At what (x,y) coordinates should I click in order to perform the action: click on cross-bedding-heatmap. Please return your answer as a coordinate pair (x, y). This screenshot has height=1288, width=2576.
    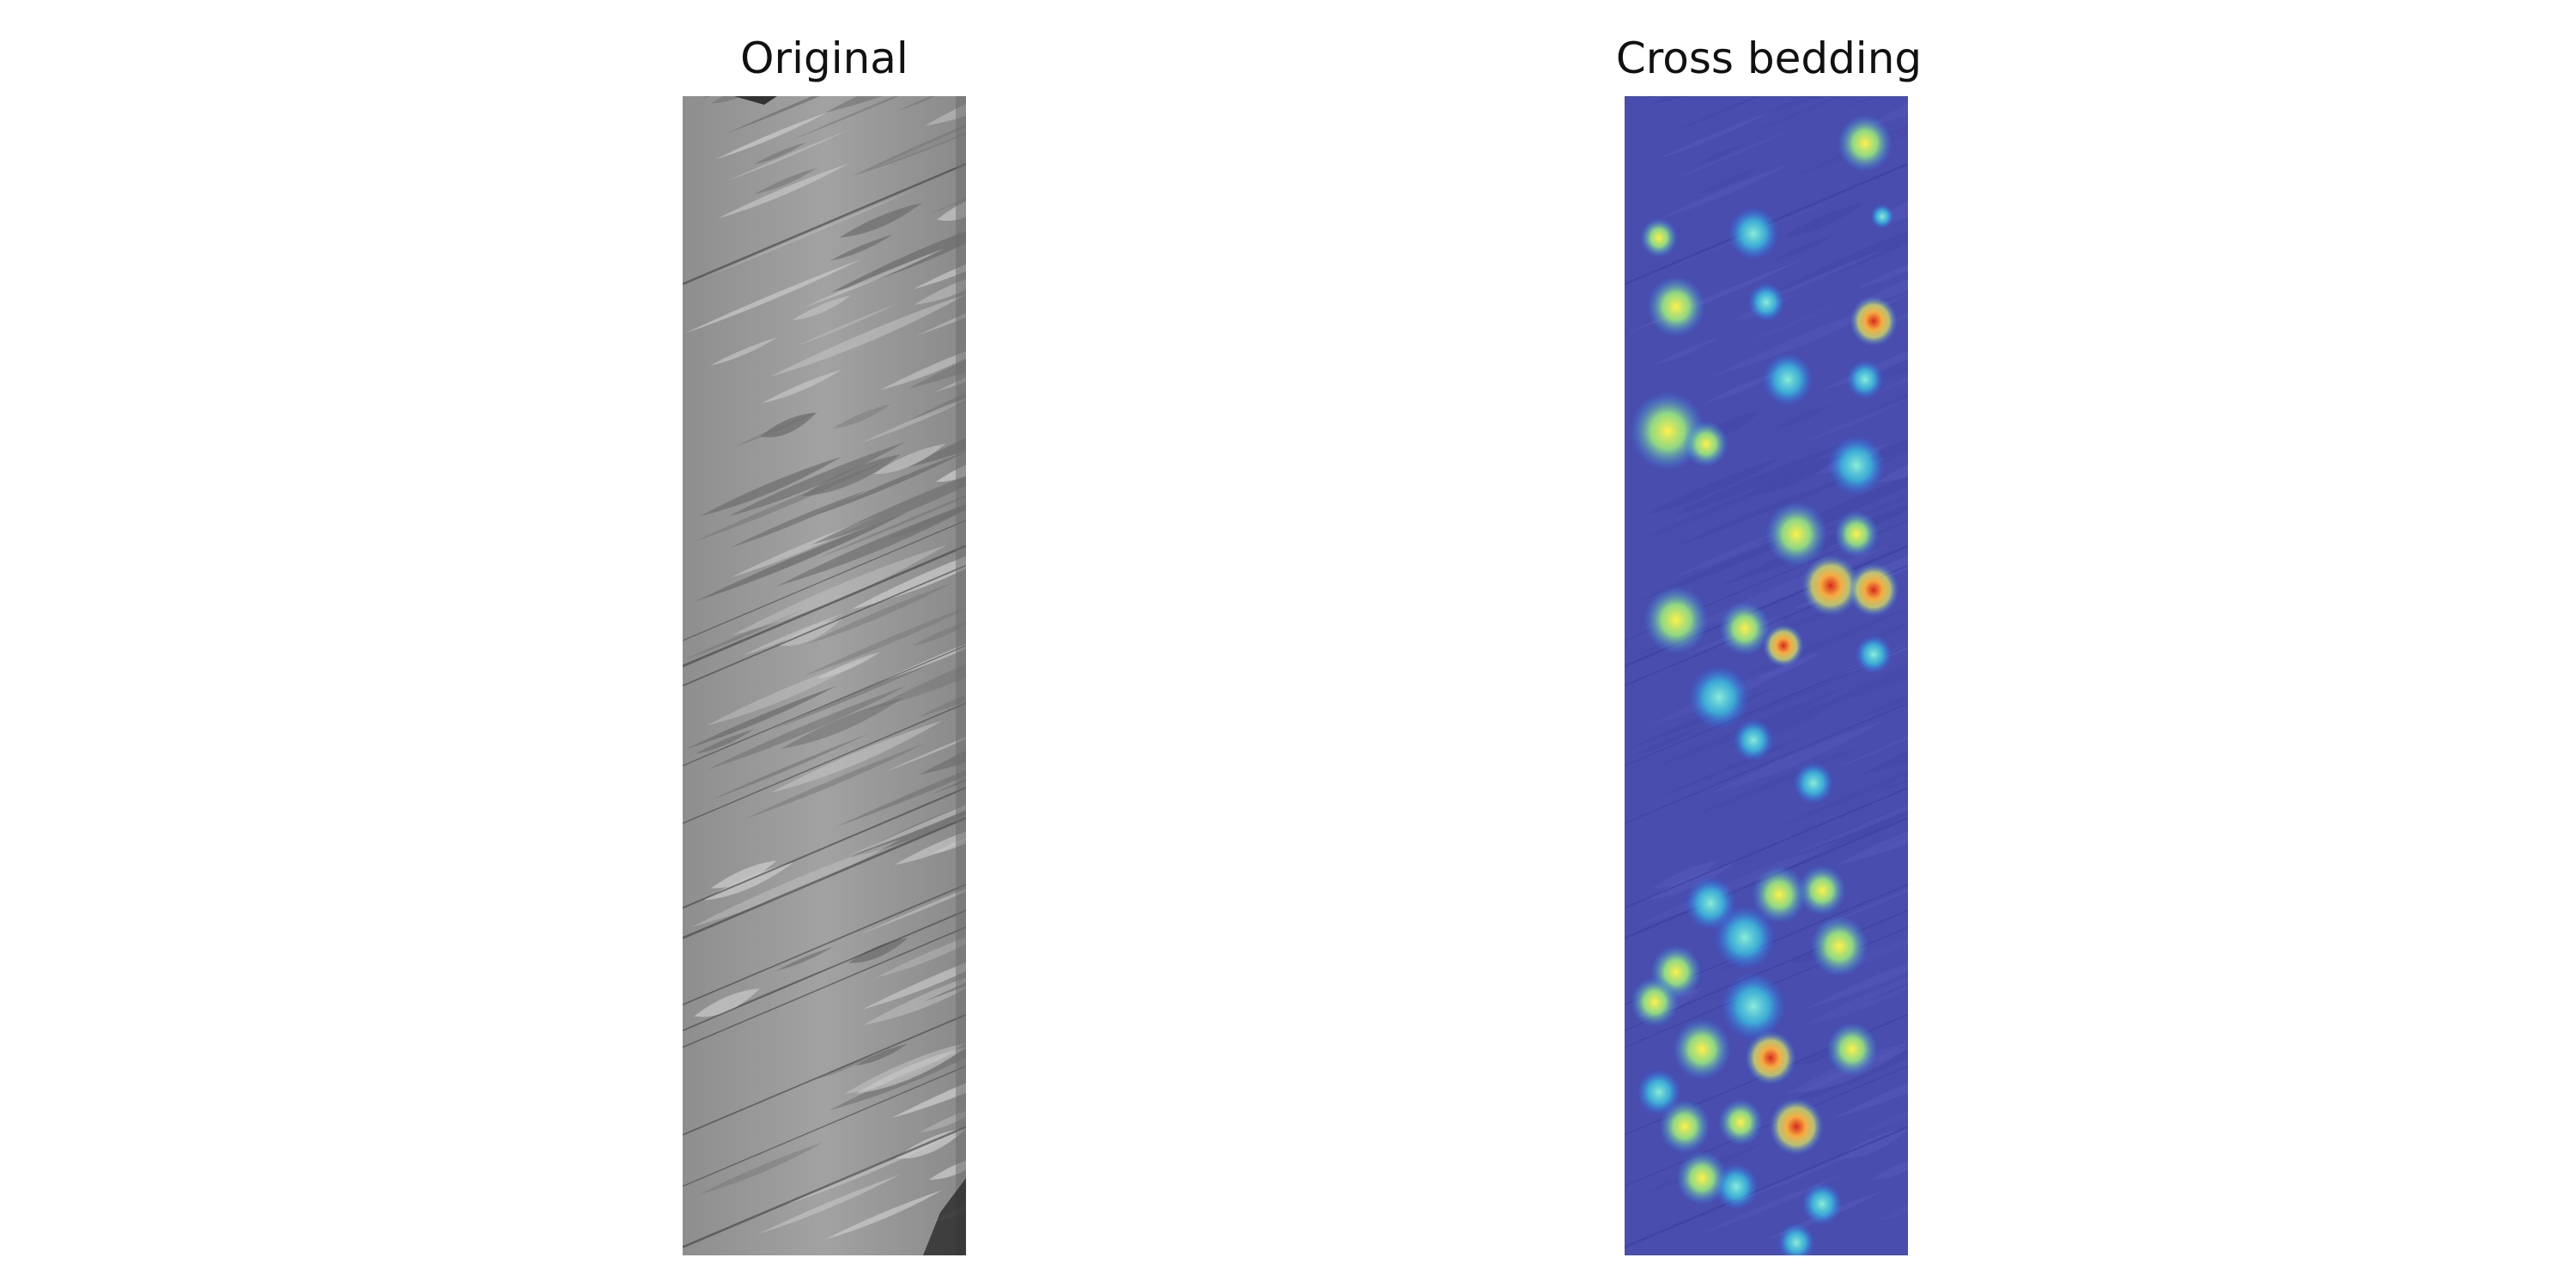
    Looking at the image, I should click on (1767, 675).